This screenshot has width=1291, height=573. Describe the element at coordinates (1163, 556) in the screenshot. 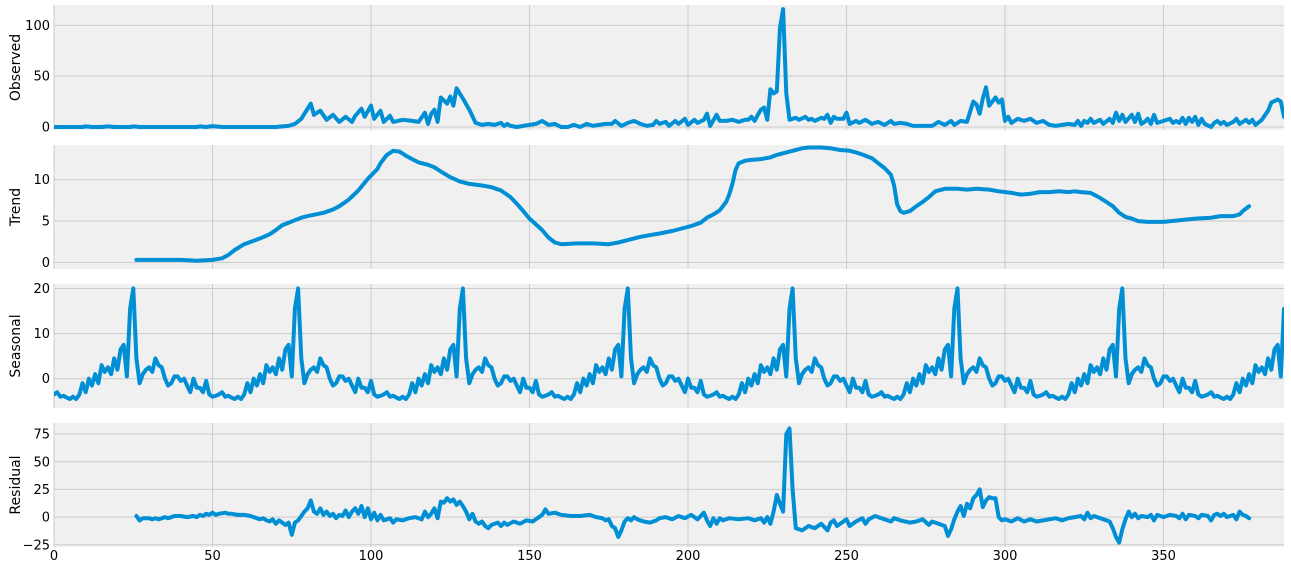

I see `x-tick-label: 350` at that location.